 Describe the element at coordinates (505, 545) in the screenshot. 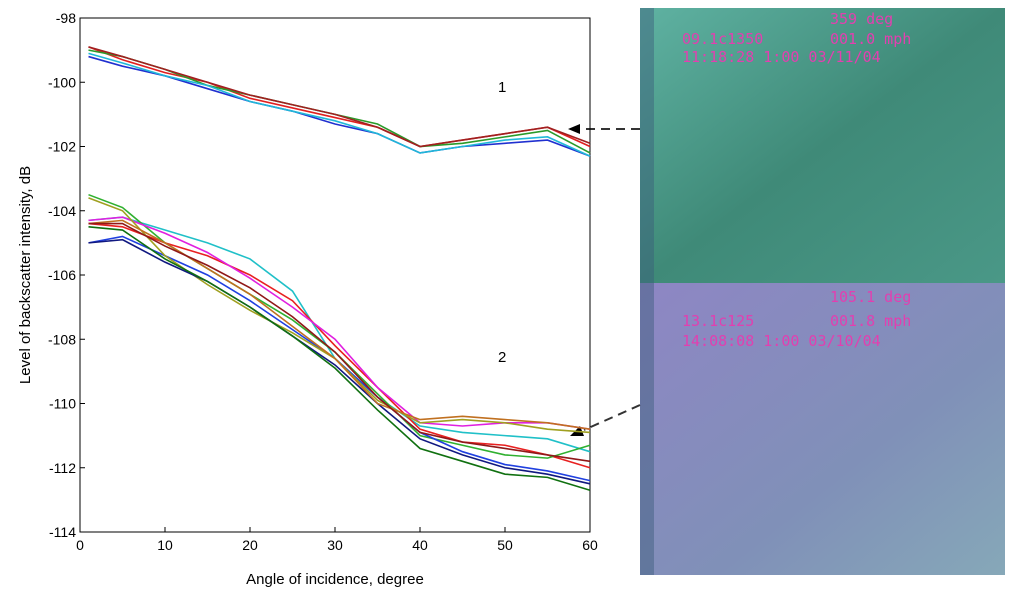

I see `x-tick-label: 50` at that location.